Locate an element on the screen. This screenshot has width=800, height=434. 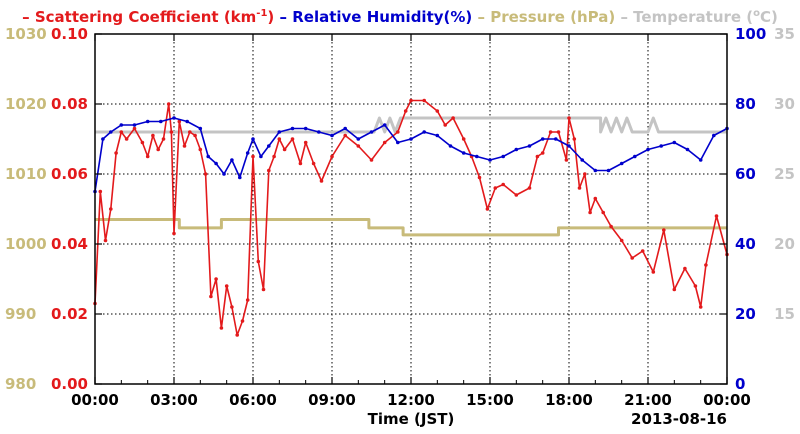
legend-marker-temperature: – is located at coordinates (624, 17).